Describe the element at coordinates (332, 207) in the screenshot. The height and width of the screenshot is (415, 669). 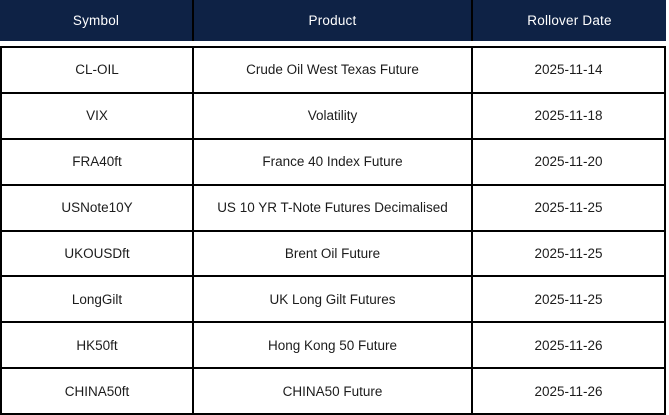
I see `cell-product: US 10 YR T-Note Futures Decimalised` at that location.